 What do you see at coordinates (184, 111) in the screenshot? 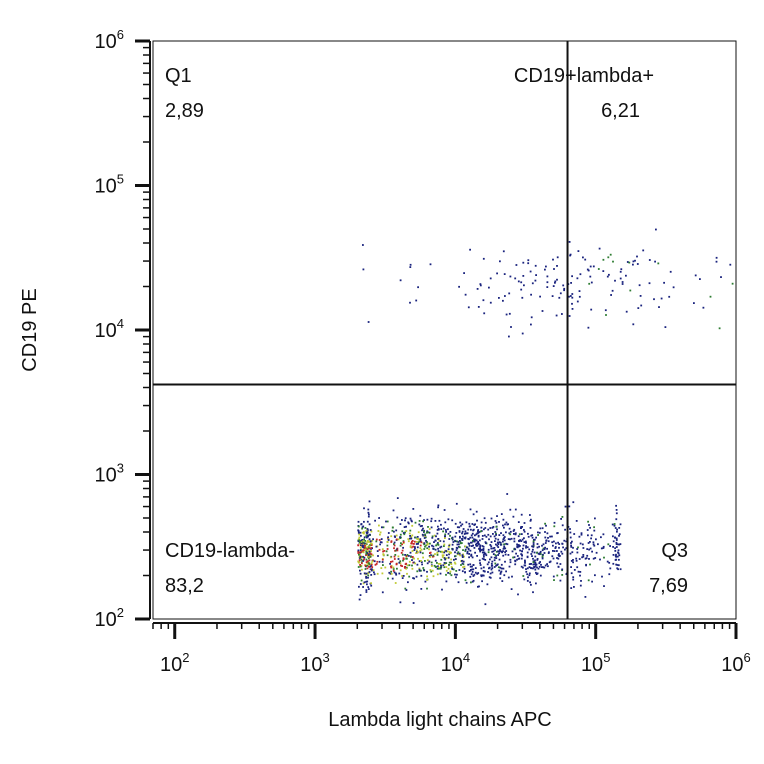
I see `quadrant-ul-value: 2,89` at bounding box center [184, 111].